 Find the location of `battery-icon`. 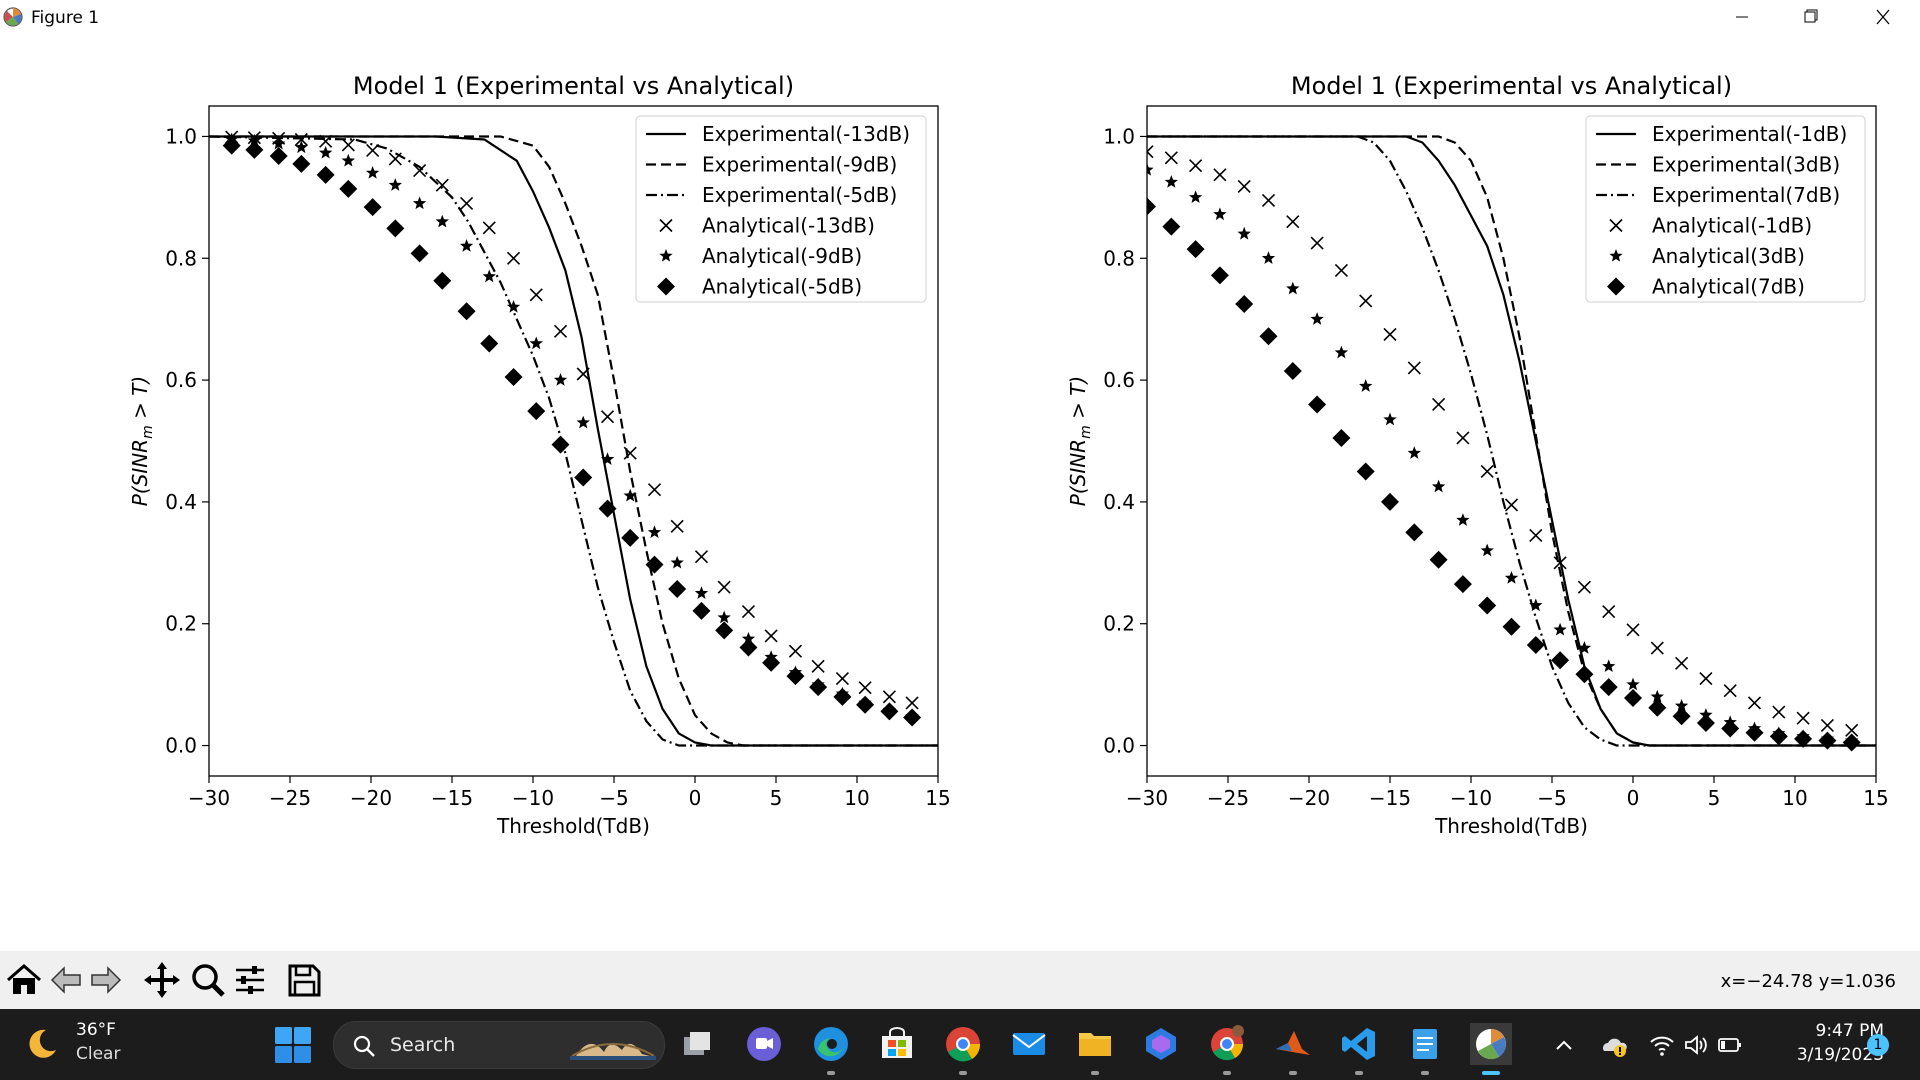

battery-icon is located at coordinates (1730, 1045).